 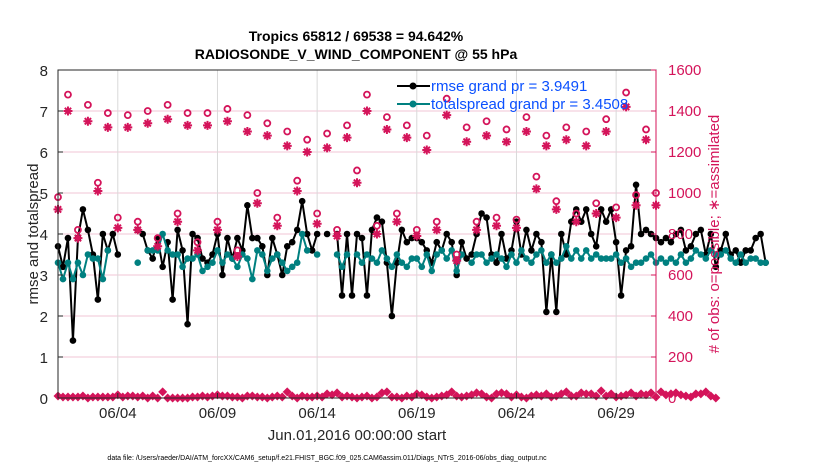 I want to click on y2-tick-label: 1600, so click(x=684, y=70).